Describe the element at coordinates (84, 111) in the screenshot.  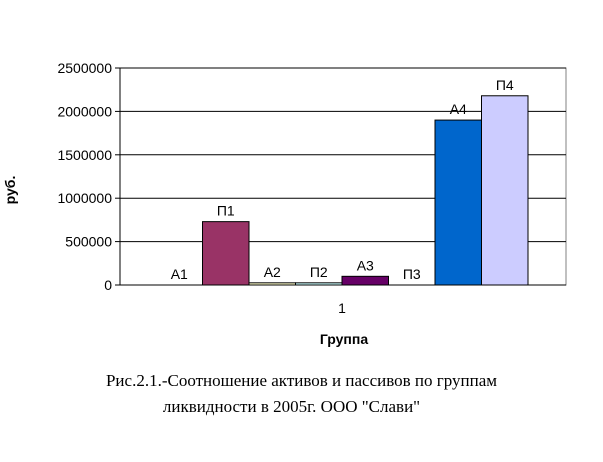
I see `y-tick-label: 2000000` at that location.